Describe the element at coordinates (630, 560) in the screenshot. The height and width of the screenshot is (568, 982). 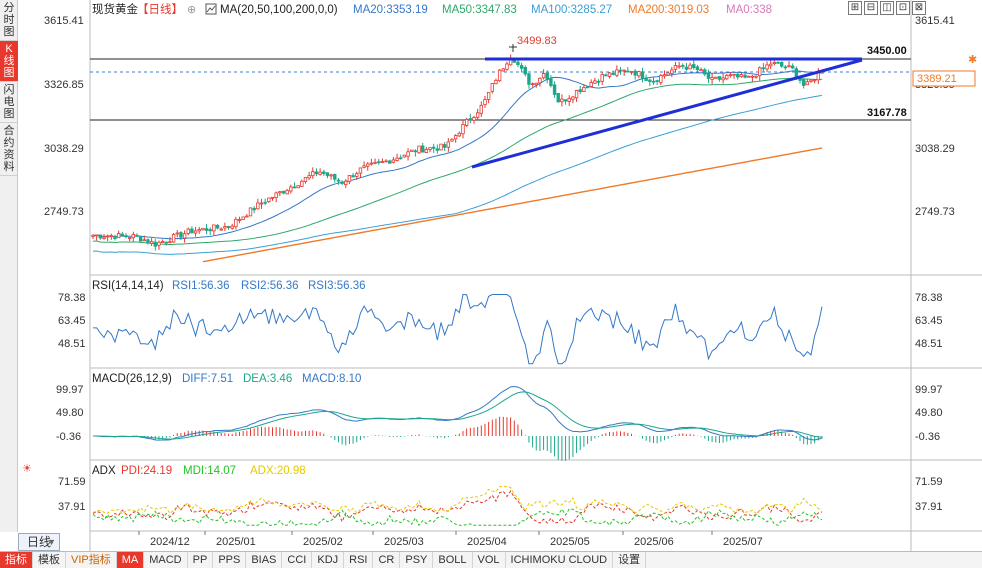
I see `indicator-tab-16: 设置` at that location.